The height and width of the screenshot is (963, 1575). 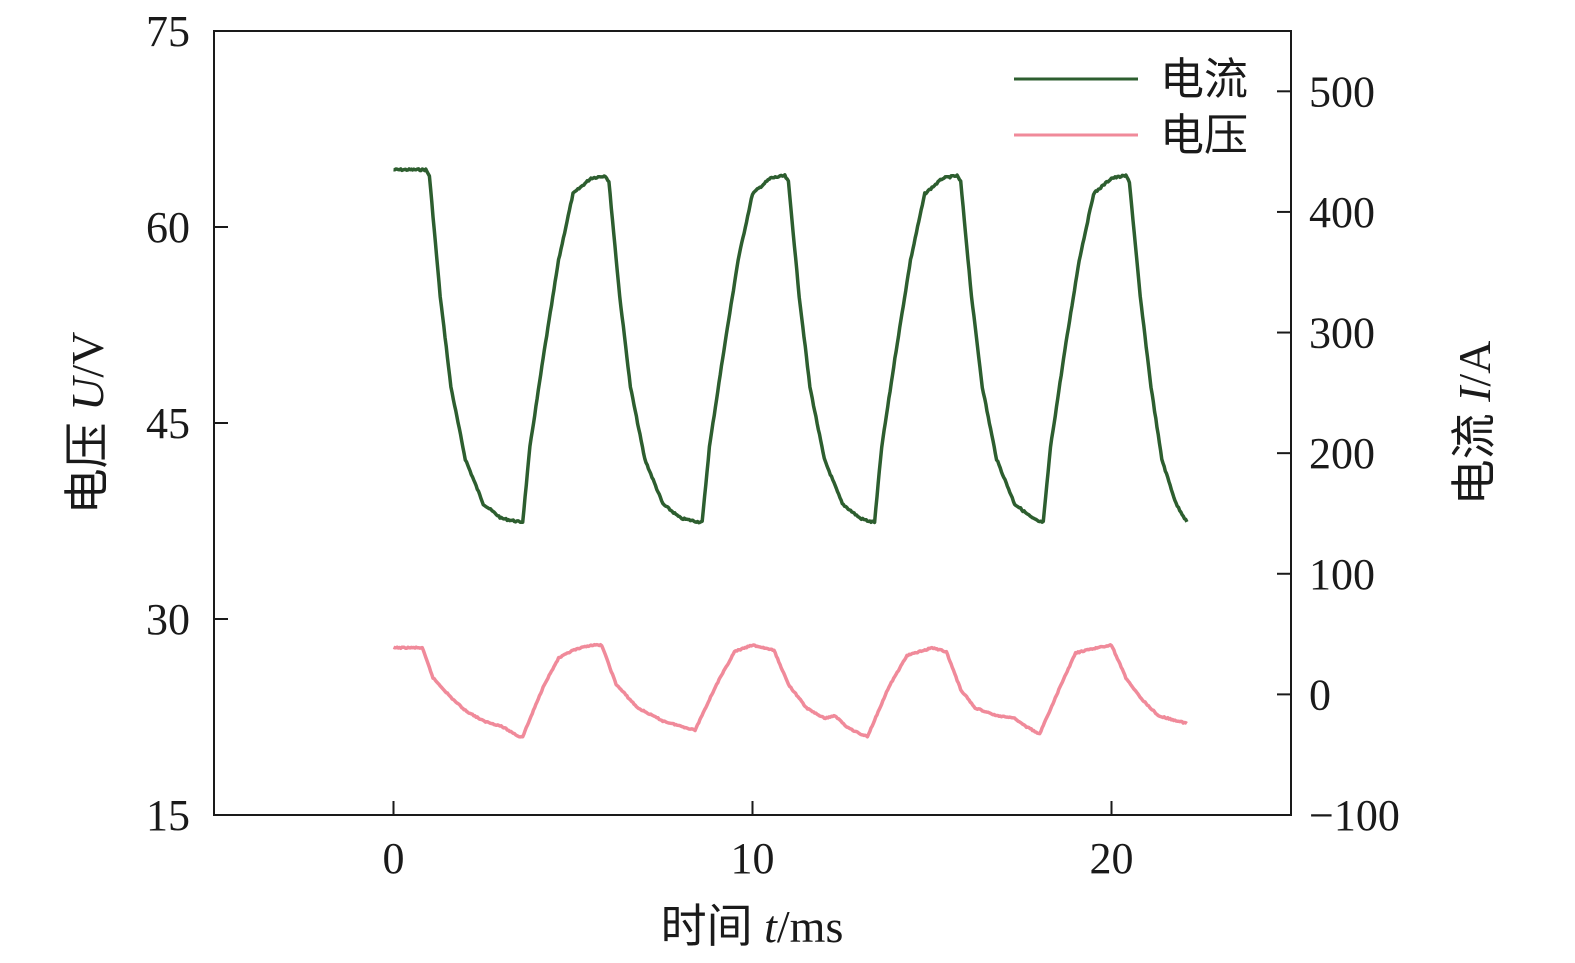 What do you see at coordinates (168, 815) in the screenshot?
I see `left-y-tick-label: 15` at bounding box center [168, 815].